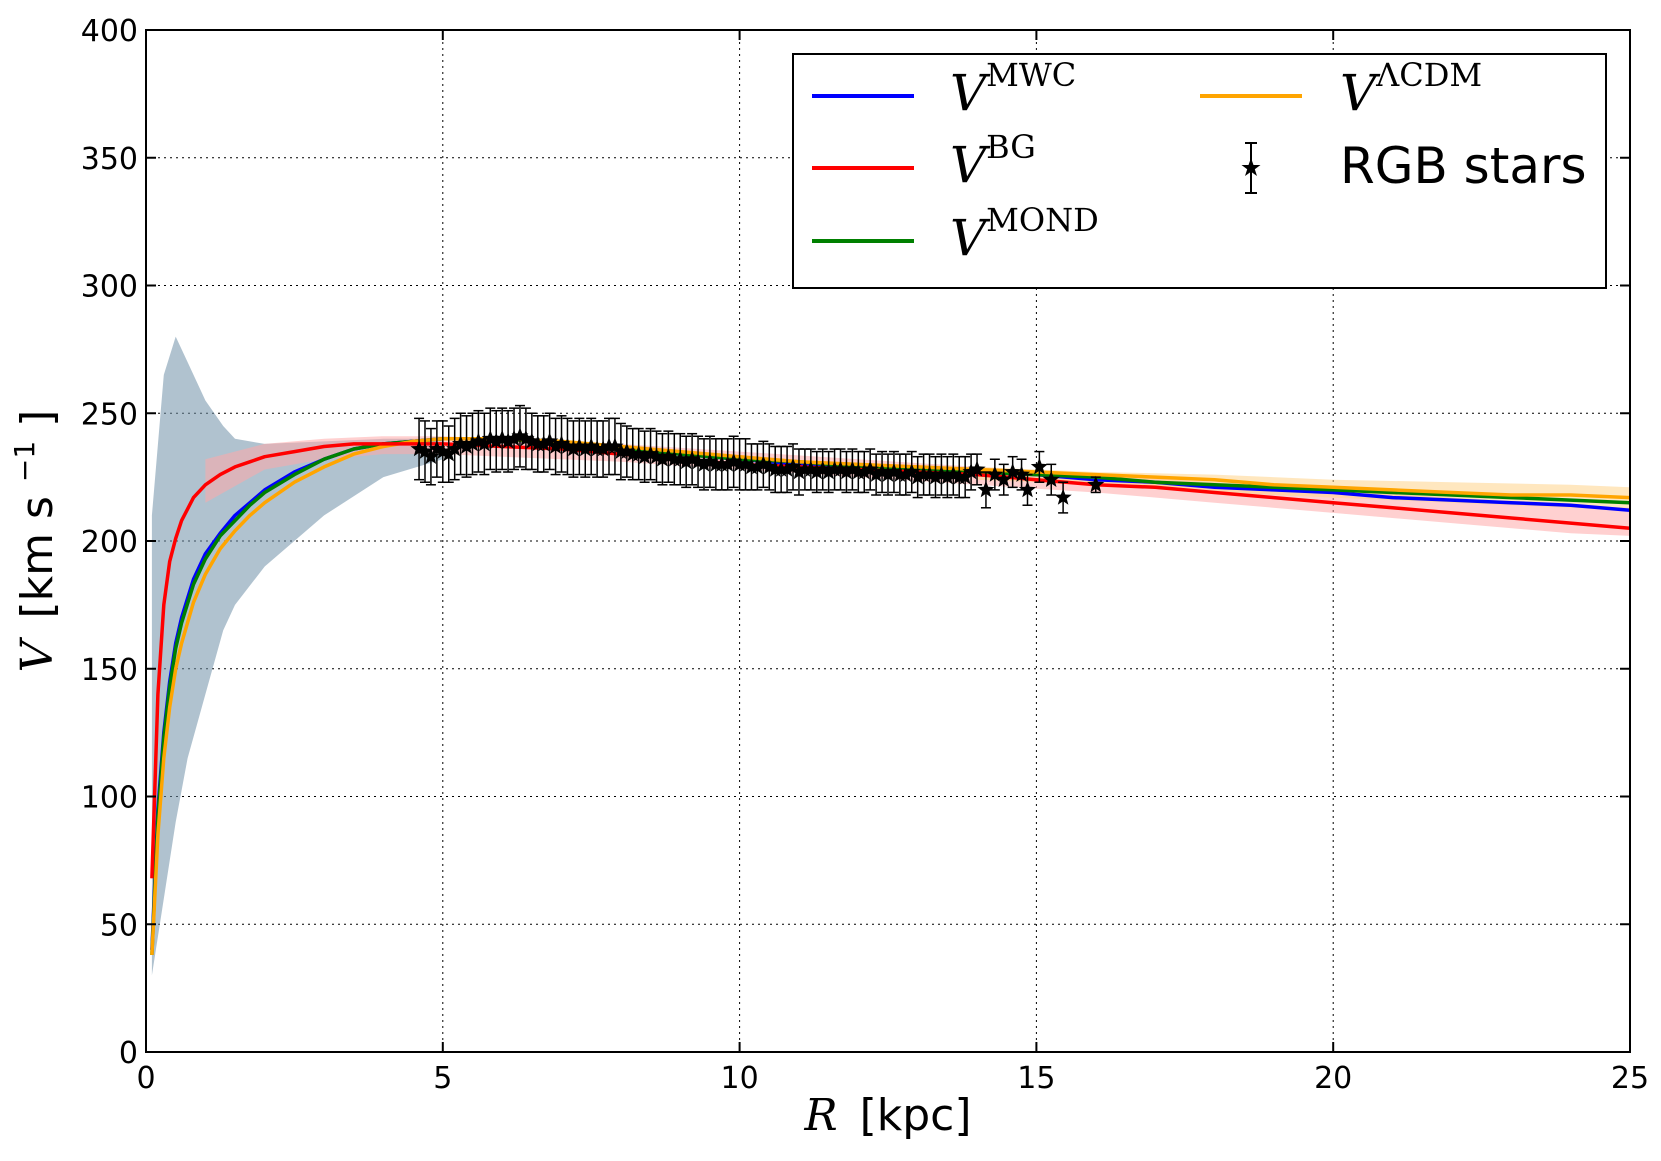 Image resolution: width=1661 pixels, height=1161 pixels. Describe the element at coordinates (1036, 1078) in the screenshot. I see `x-tick-label: 15` at that location.